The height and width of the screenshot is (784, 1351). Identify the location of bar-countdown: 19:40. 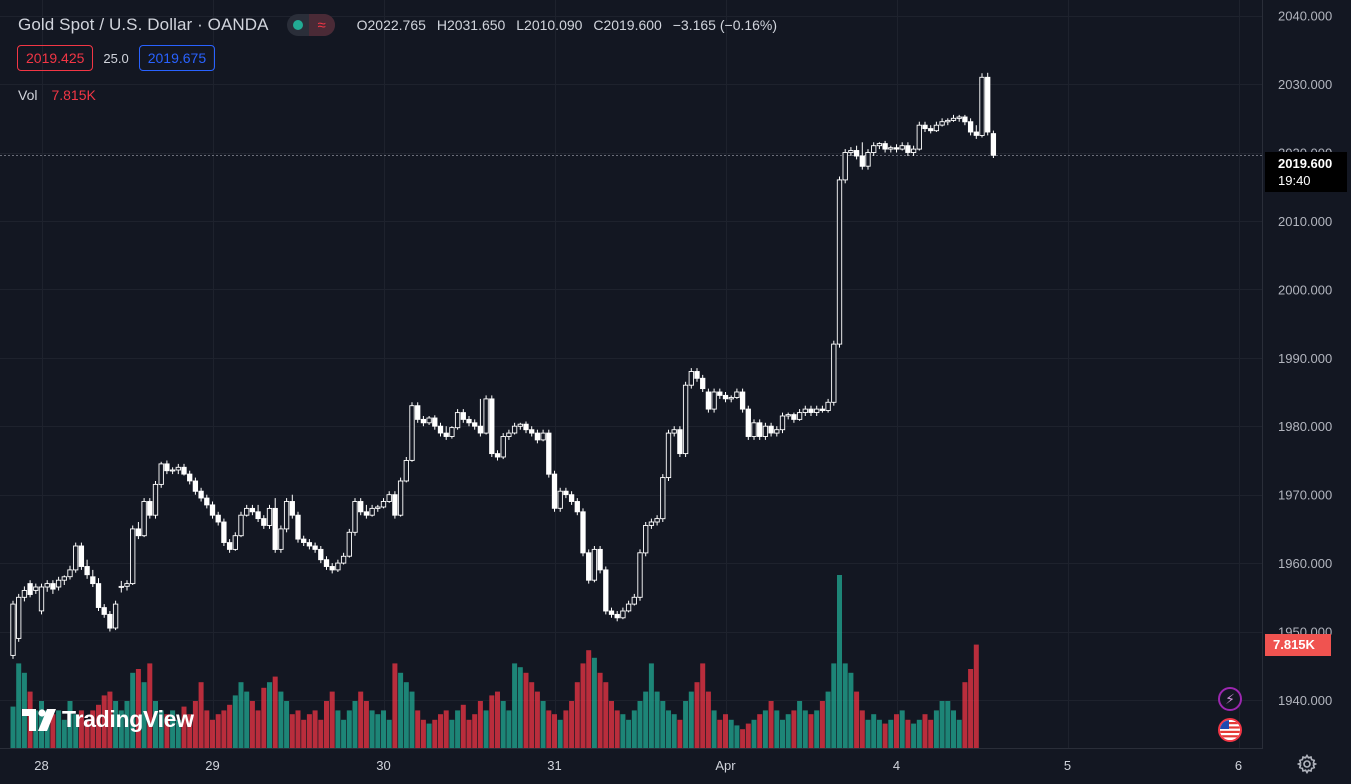
(1294, 180).